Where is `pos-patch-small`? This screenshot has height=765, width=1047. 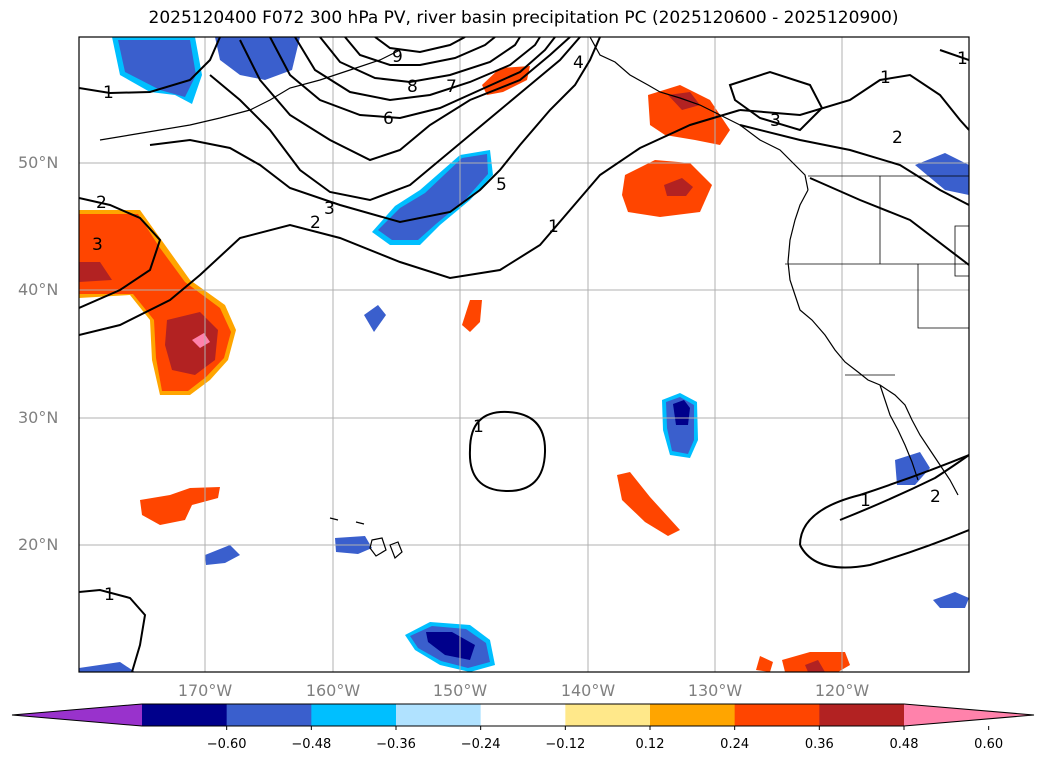
pos-patch-small is located at coordinates (472, 316).